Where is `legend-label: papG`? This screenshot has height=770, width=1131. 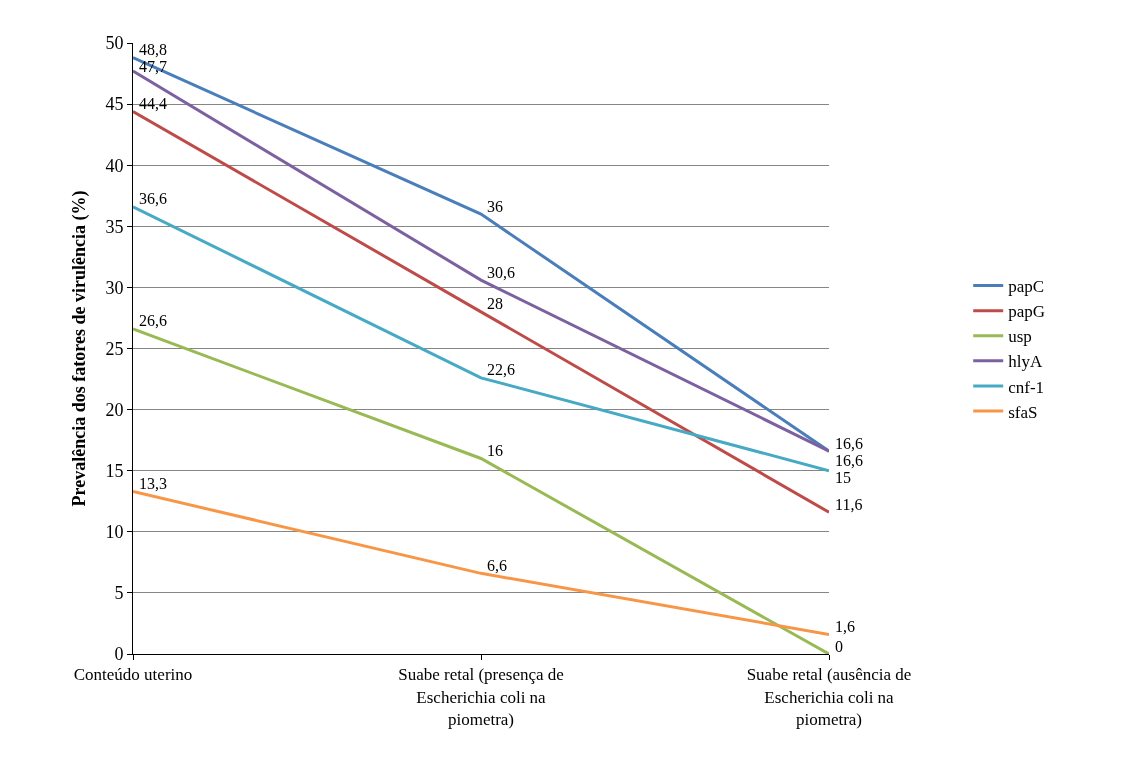
legend-label: papG is located at coordinates (1027, 312).